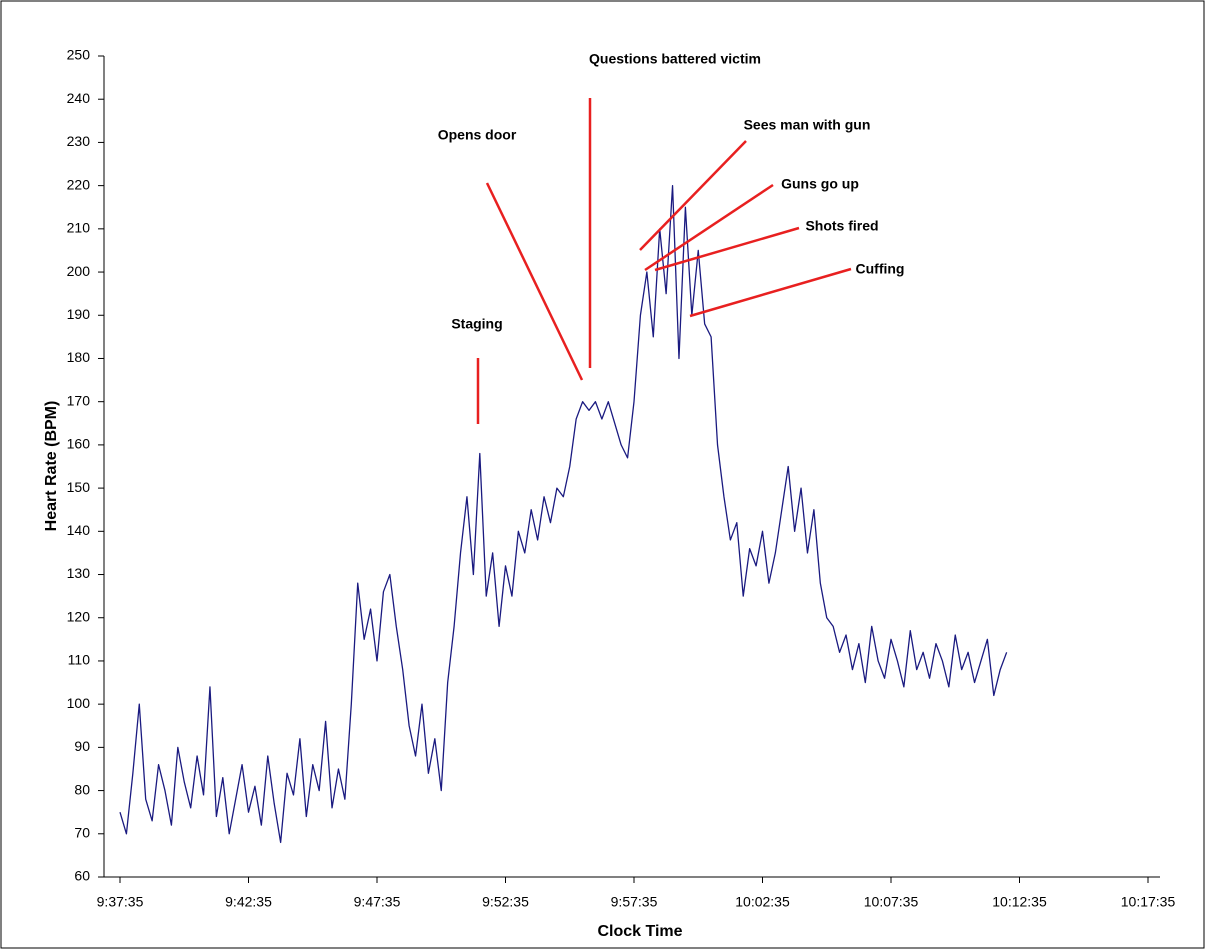  I want to click on x-axis-title: Clock Time, so click(639, 931).